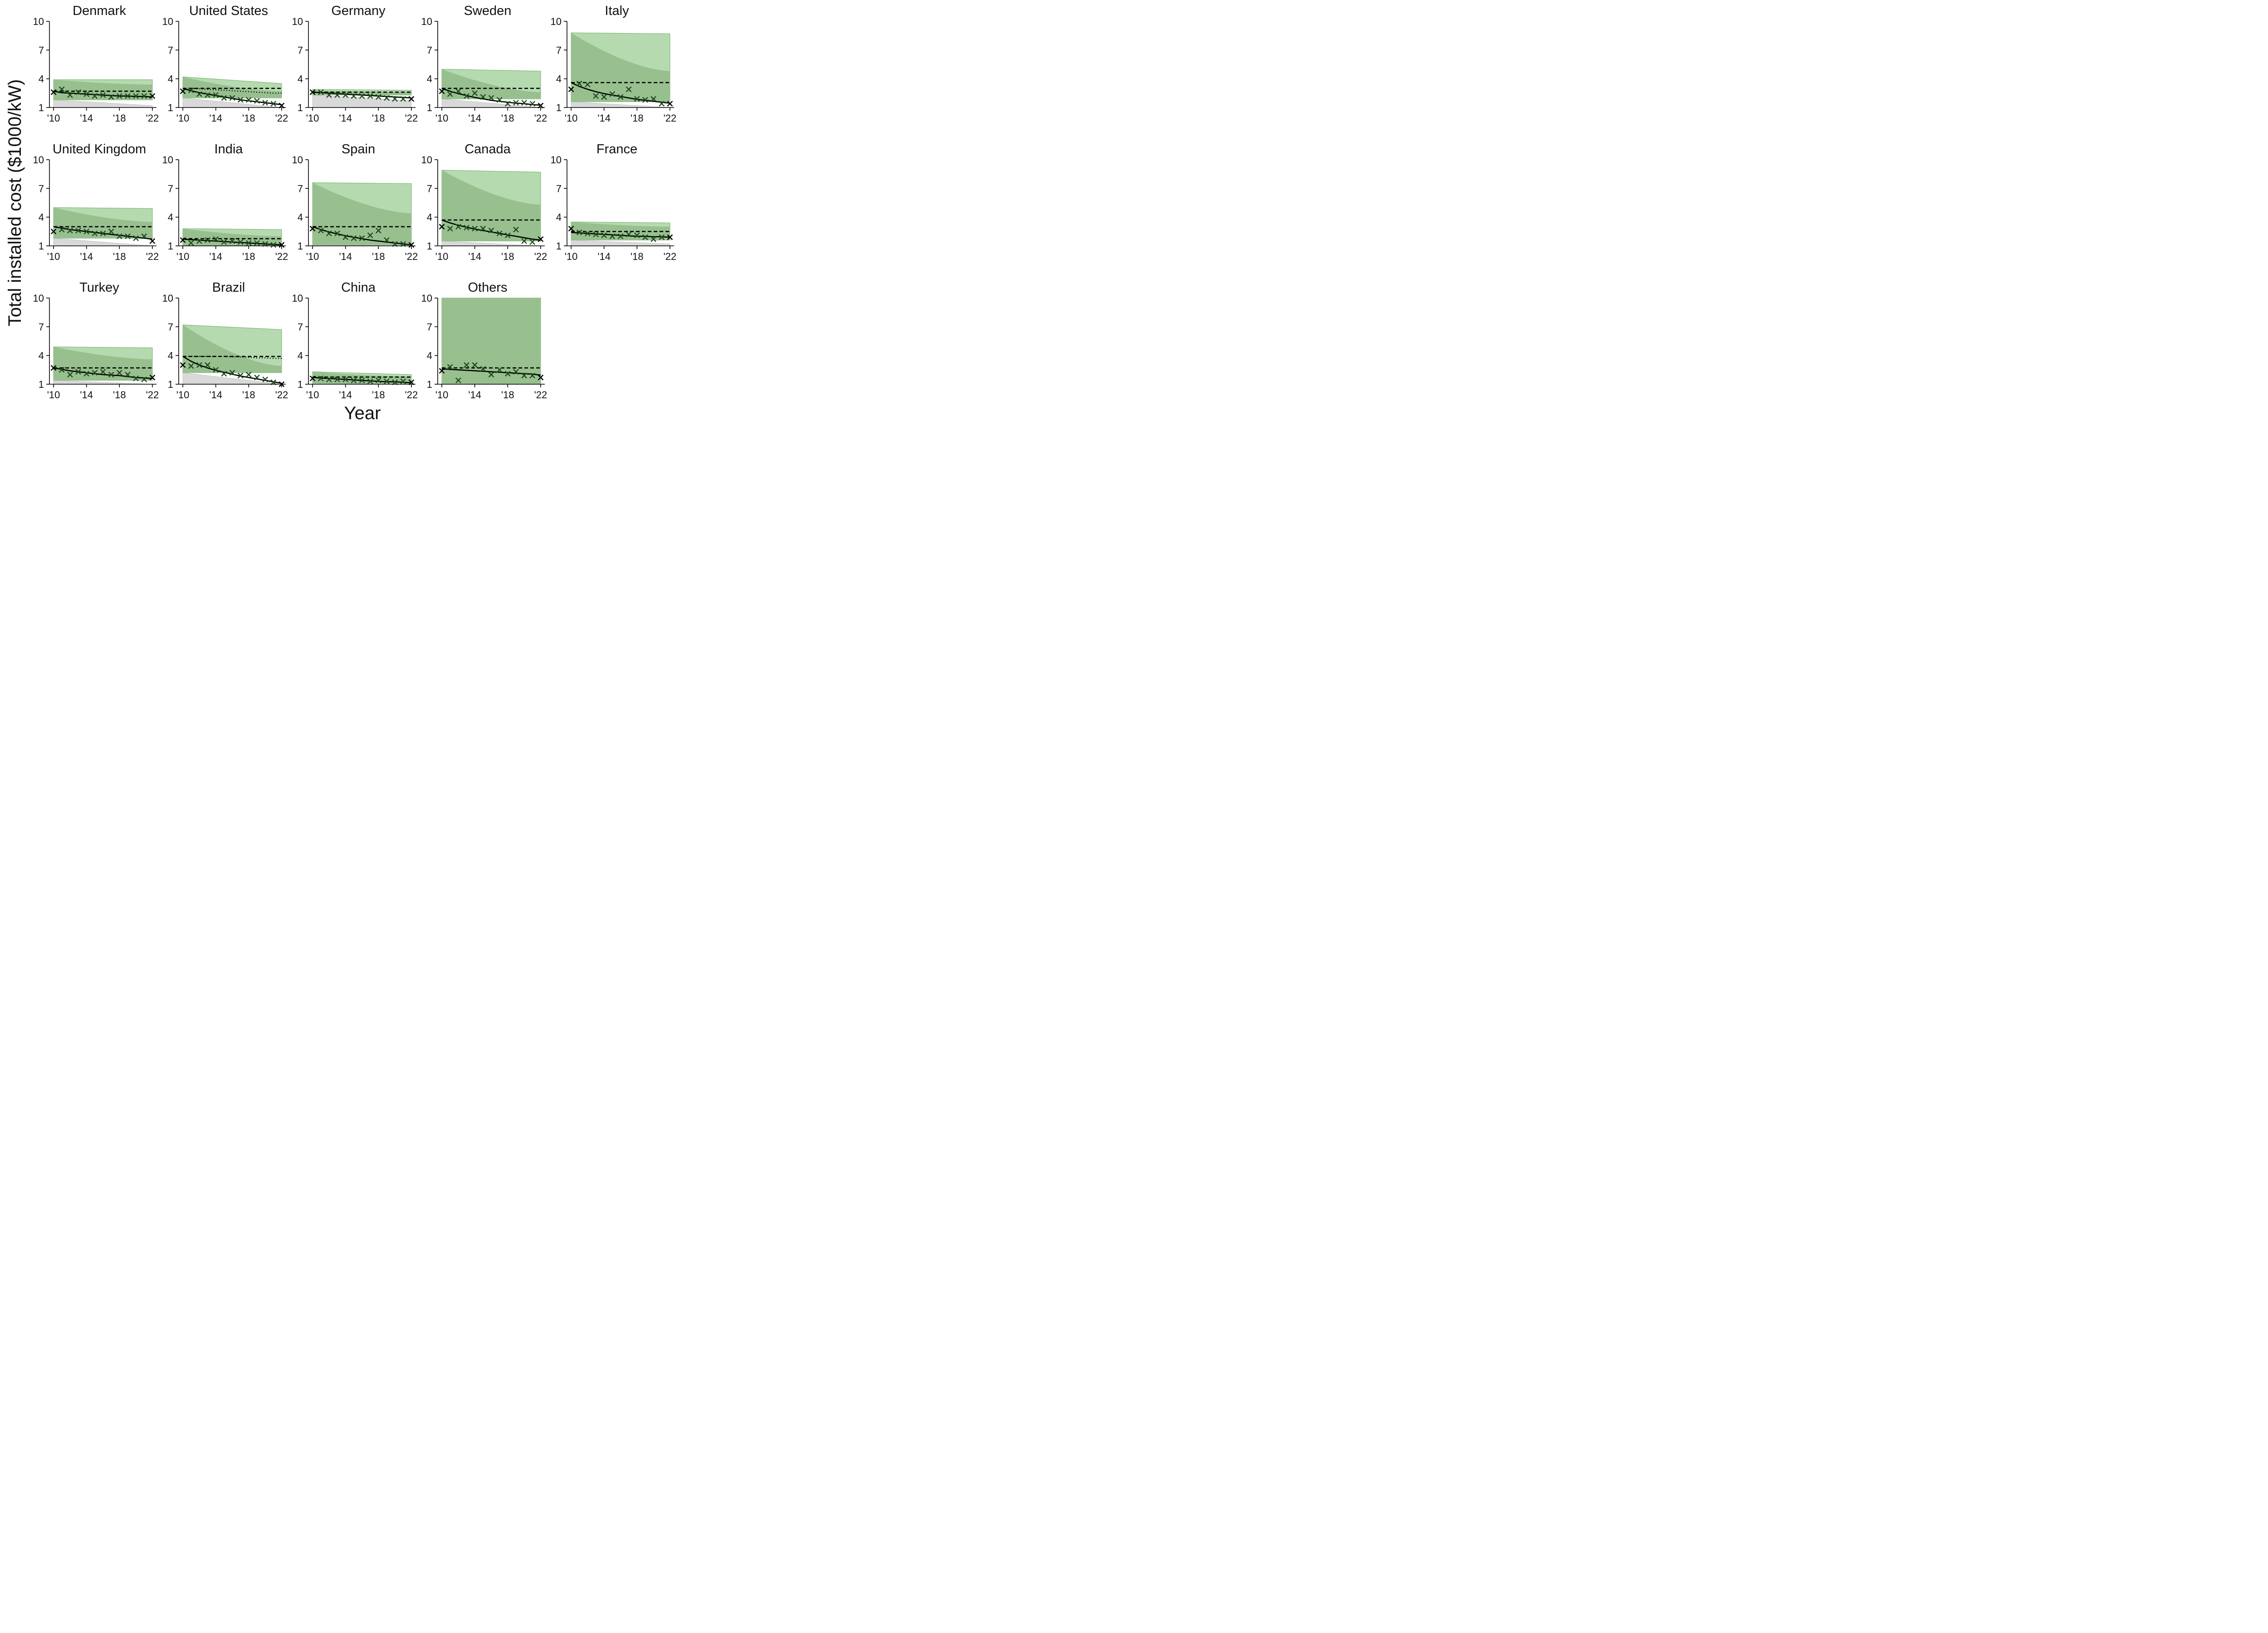  Describe the element at coordinates (355, 202) in the screenshot. I see `panel-spain: 1 4 7 10 '10 '14 '18 '22 Spain` at that location.